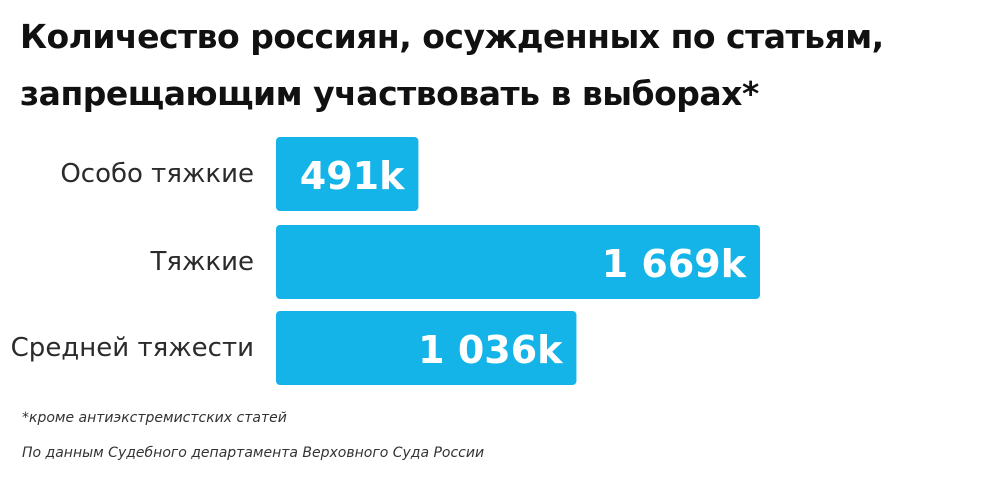  What do you see at coordinates (674, 264) in the screenshot?
I see `value-label: 1 669k` at bounding box center [674, 264].